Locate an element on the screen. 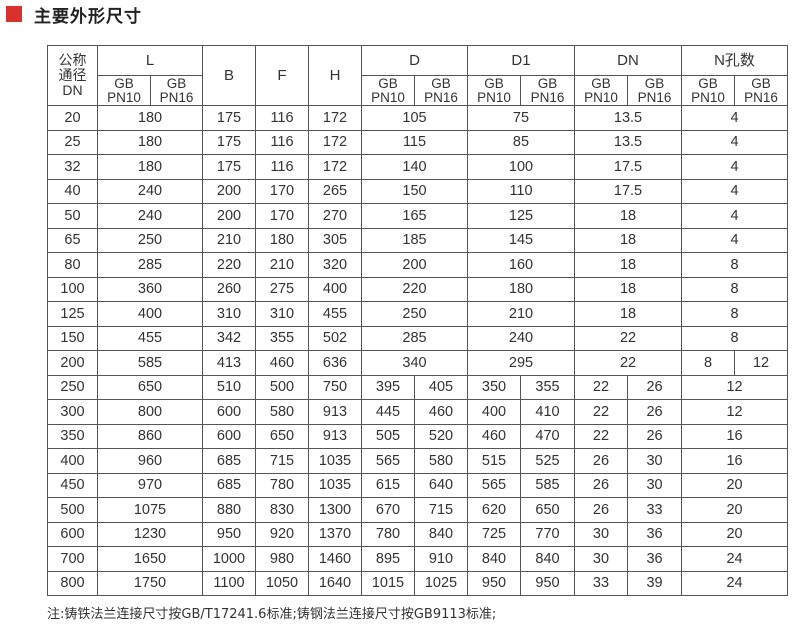  table-row: 100 360 260 275 400 220 180 18 8 is located at coordinates (418, 289).